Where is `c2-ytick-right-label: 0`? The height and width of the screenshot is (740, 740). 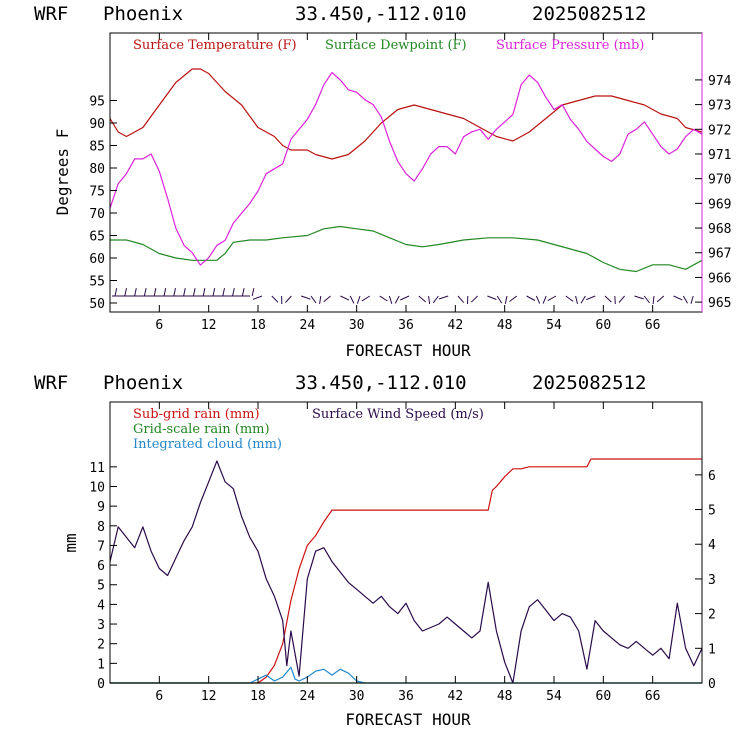
c2-ytick-right-label: 0 is located at coordinates (712, 684).